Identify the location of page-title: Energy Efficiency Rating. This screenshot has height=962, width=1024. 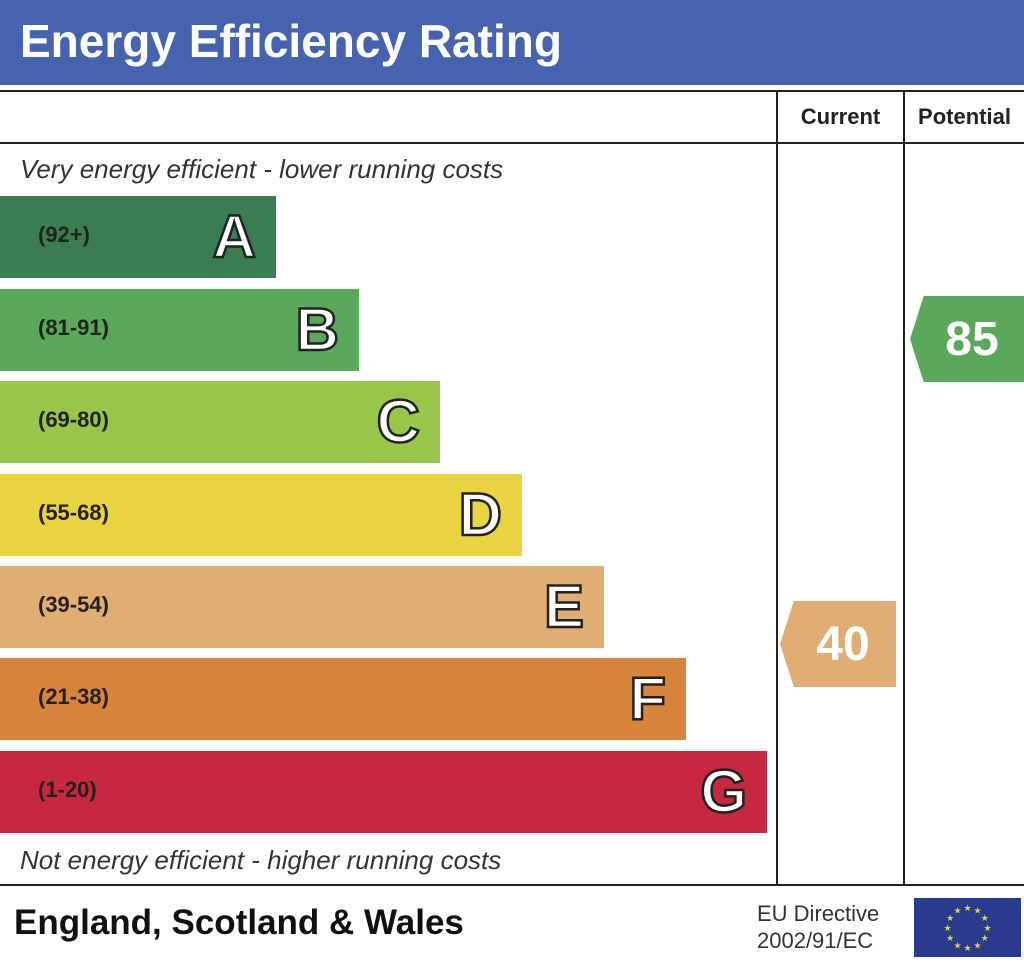
(291, 41).